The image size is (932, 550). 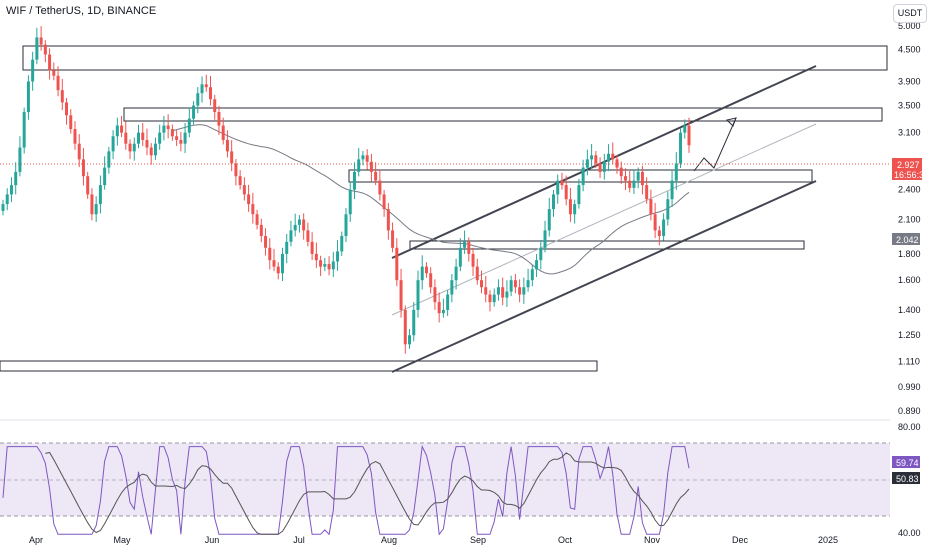 What do you see at coordinates (299, 366) in the screenshot?
I see `support-zone-bottom` at bounding box center [299, 366].